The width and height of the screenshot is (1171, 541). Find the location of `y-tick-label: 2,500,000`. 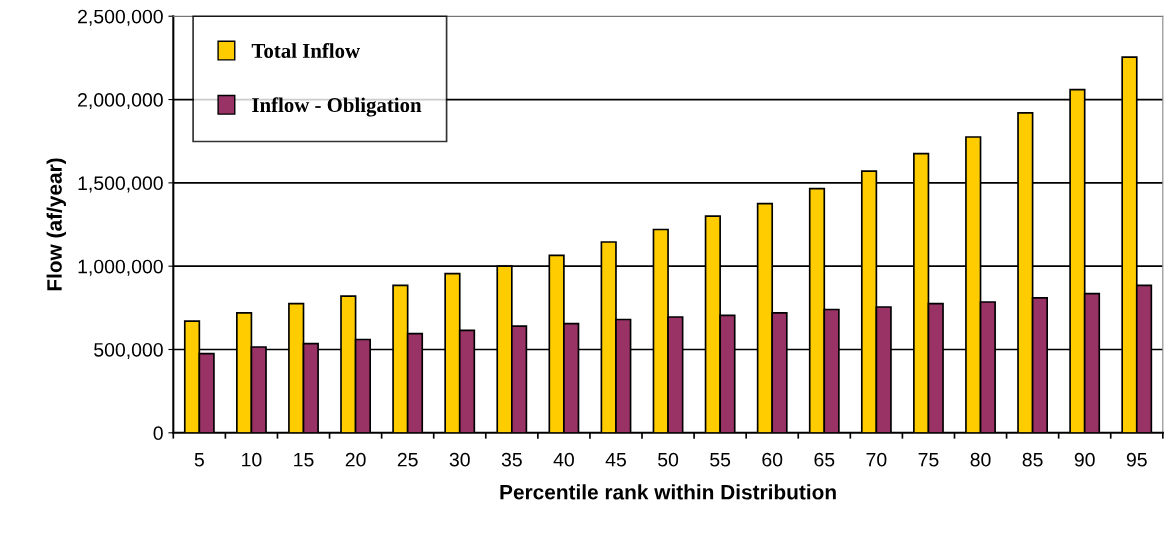

y-tick-label: 2,500,000 is located at coordinates (120, 17).